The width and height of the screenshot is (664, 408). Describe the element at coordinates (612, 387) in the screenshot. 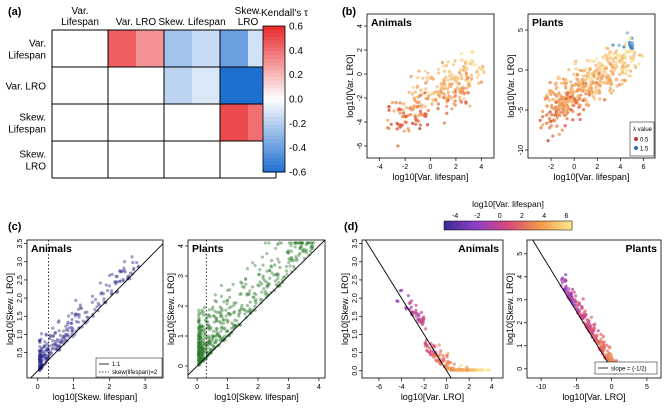

I see `x-tick-label: 0` at that location.